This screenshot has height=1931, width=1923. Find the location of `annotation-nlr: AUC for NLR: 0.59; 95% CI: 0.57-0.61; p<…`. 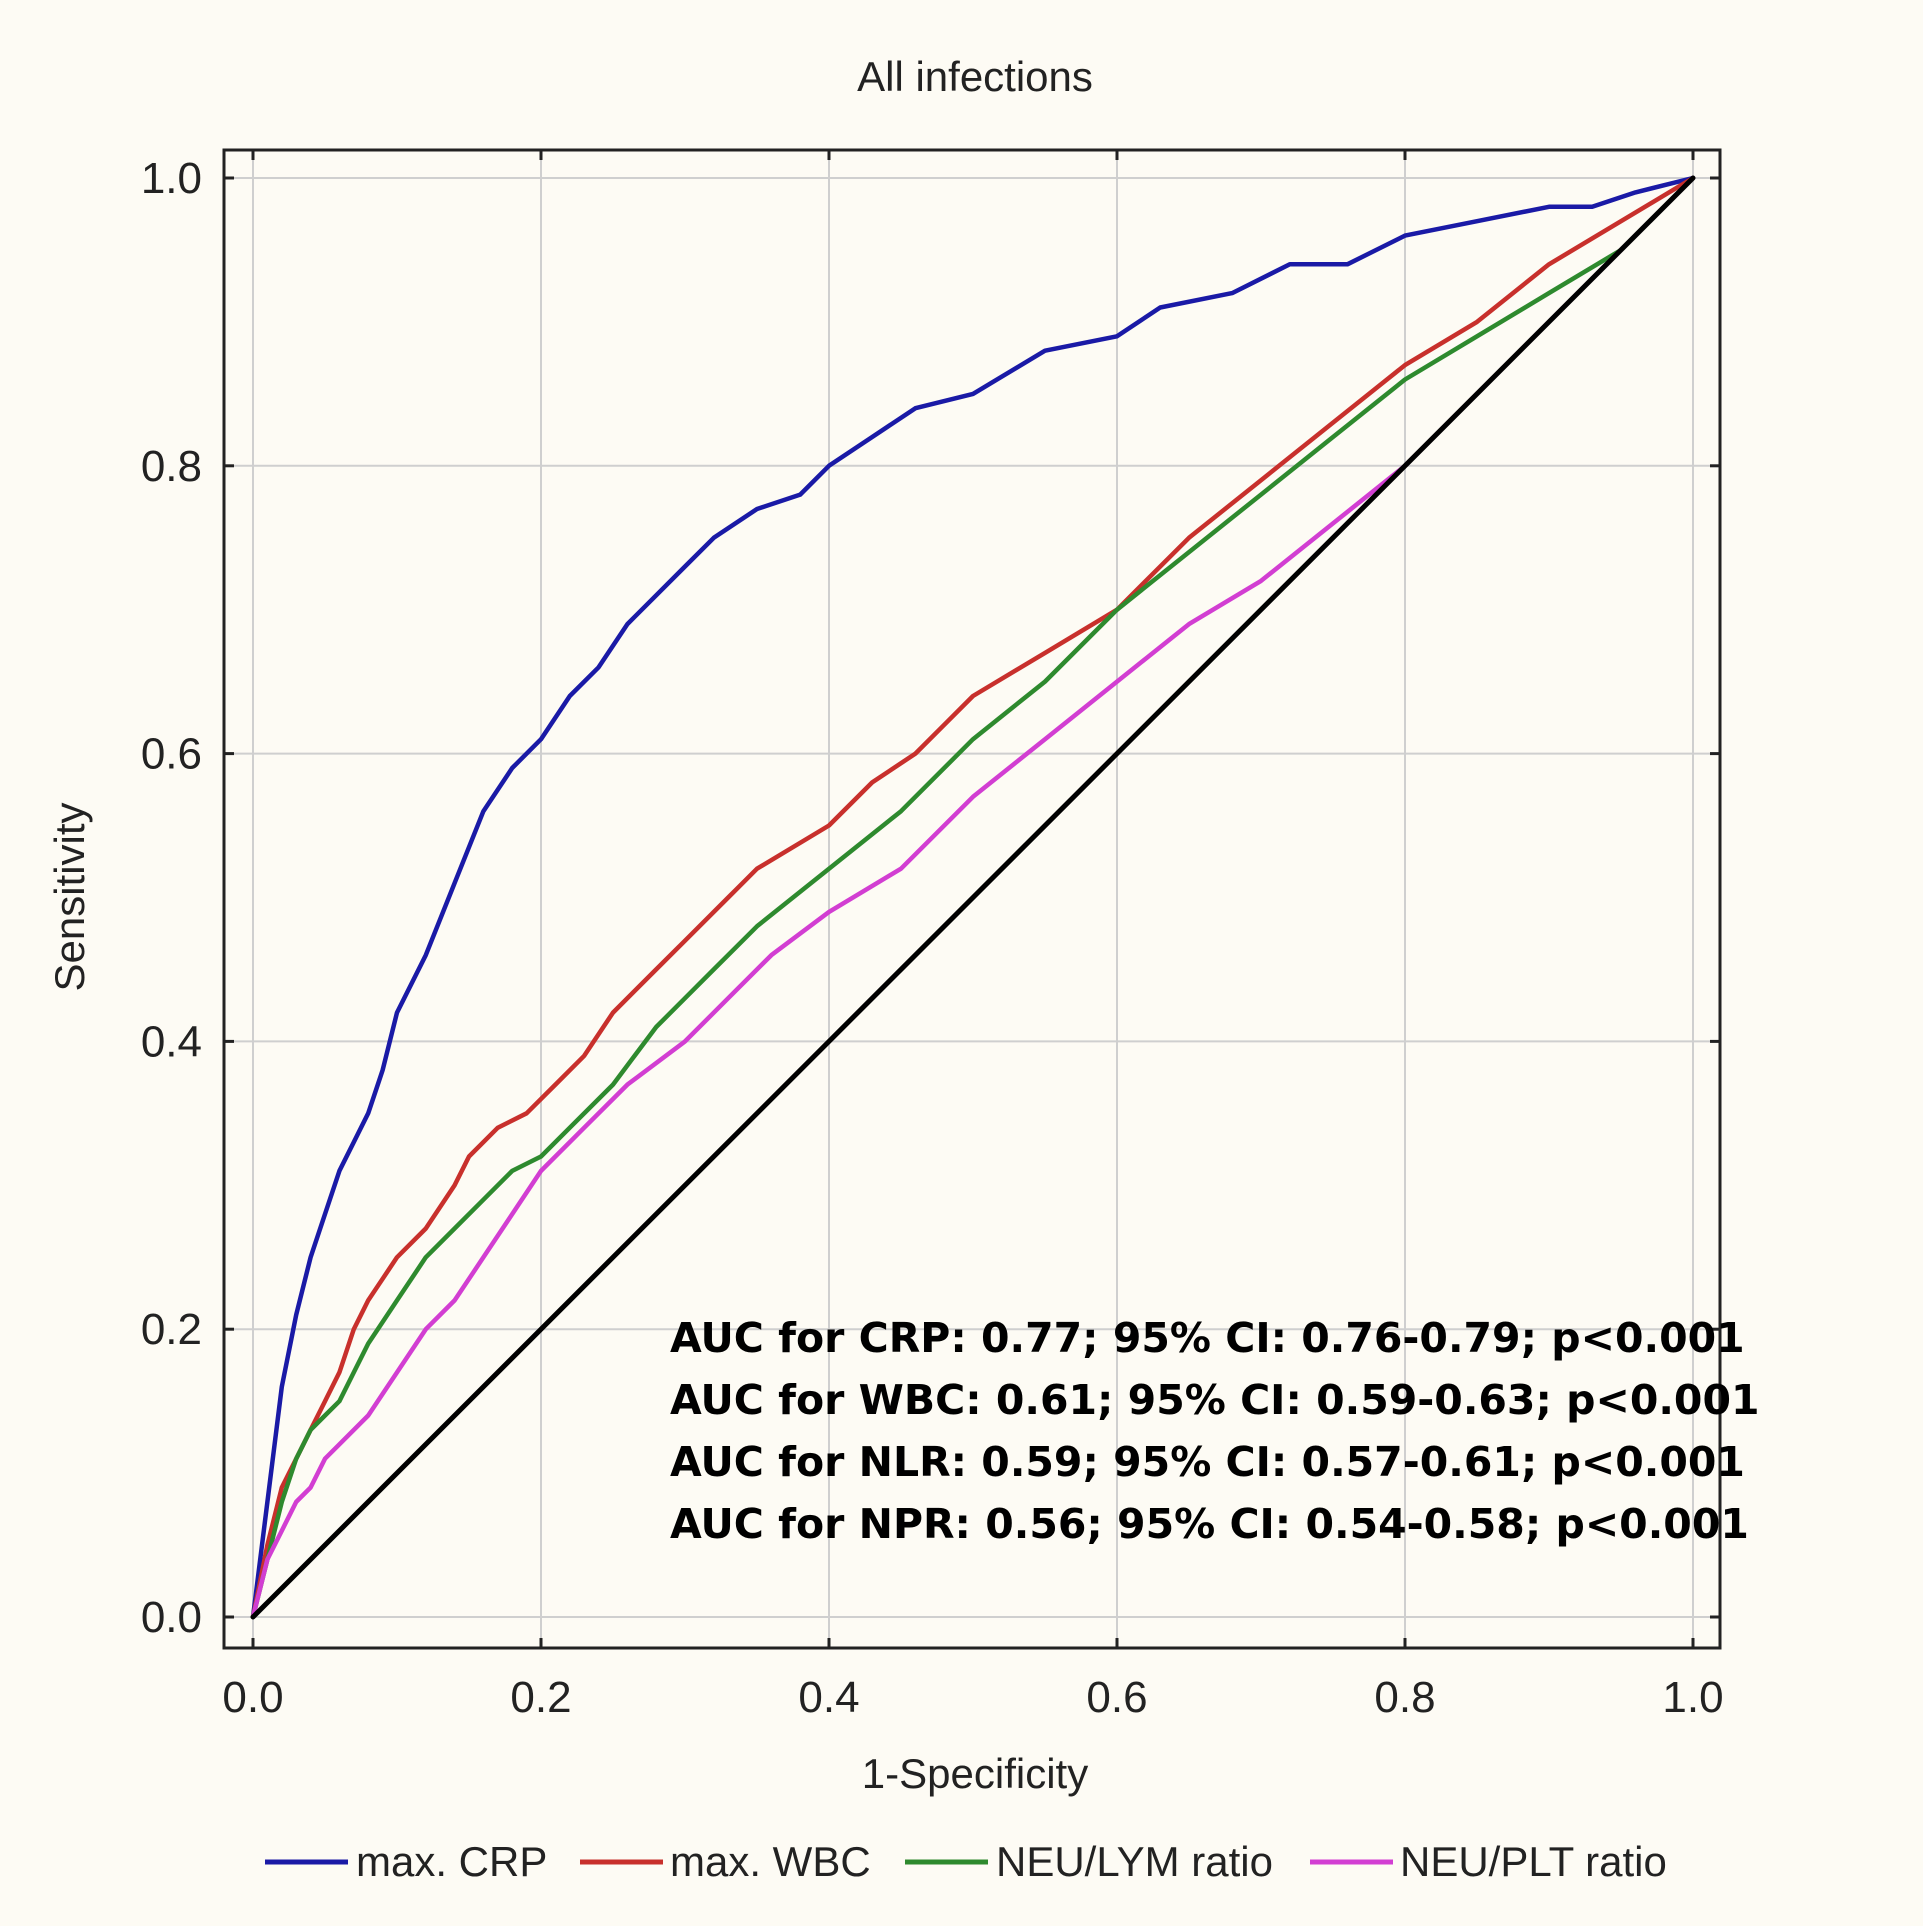

annotation-nlr: AUC for NLR: 0.59; 95% CI: 0.57-0.61; p<… is located at coordinates (1207, 1462).